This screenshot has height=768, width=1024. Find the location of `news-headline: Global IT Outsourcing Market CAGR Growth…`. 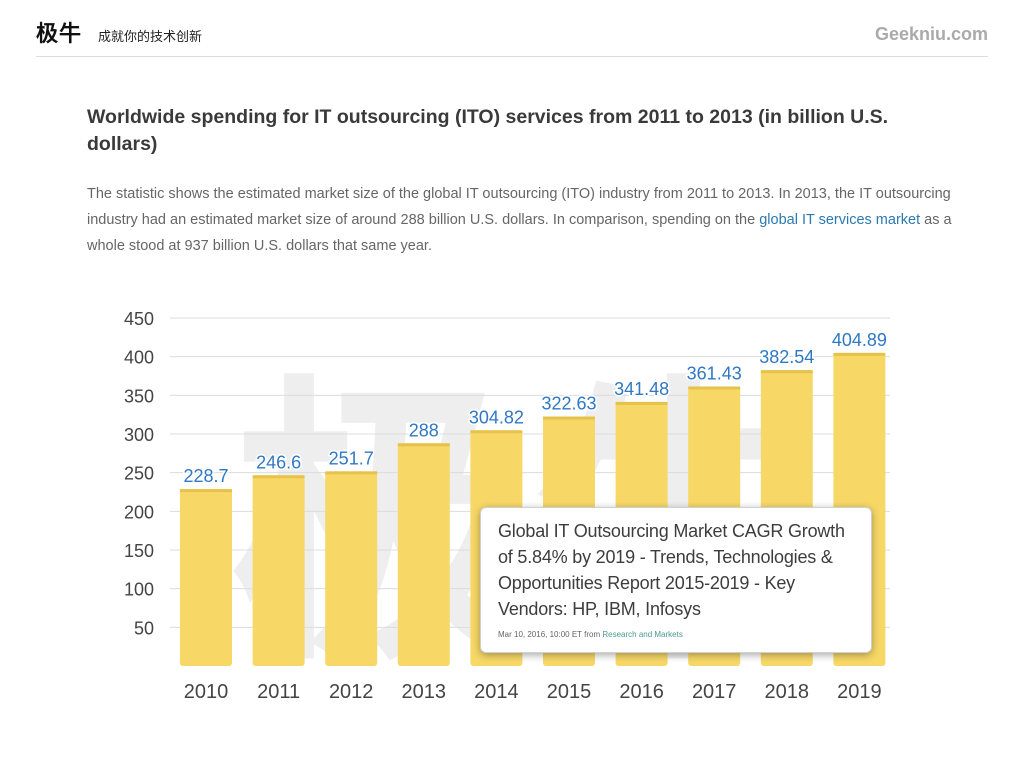

news-headline: Global IT Outsourcing Market CAGR Growth… is located at coordinates (671, 570).